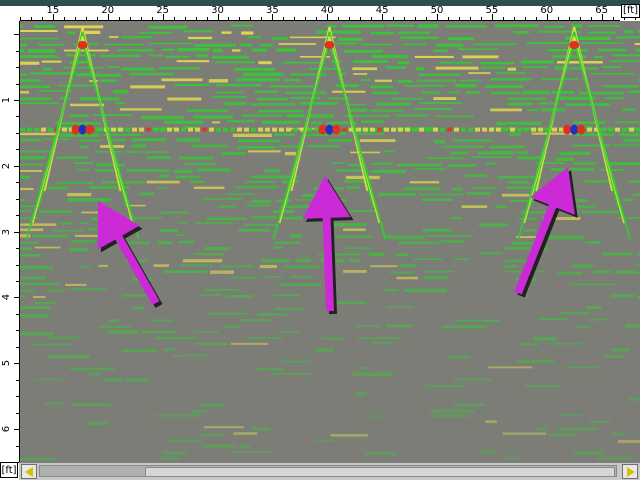 This screenshot has width=640, height=480. What do you see at coordinates (82, 45) in the screenshot?
I see `hyperbola-apex` at bounding box center [82, 45].